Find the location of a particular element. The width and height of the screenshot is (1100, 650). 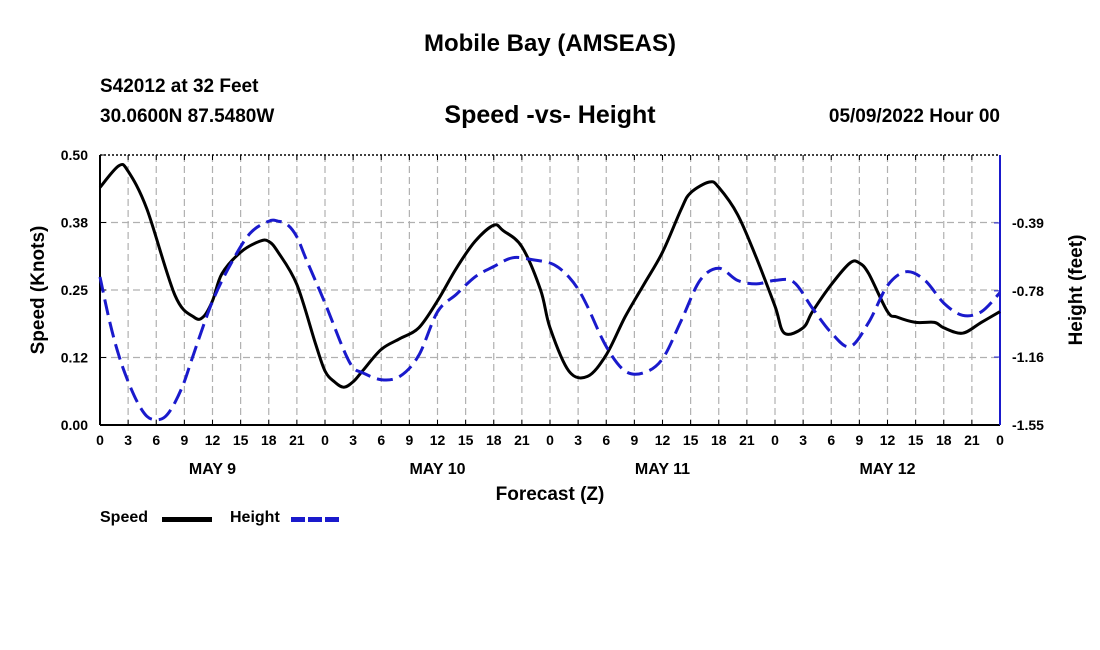

forecast-timestamp: 05/09/2022 Hour 00 is located at coordinates (914, 116).